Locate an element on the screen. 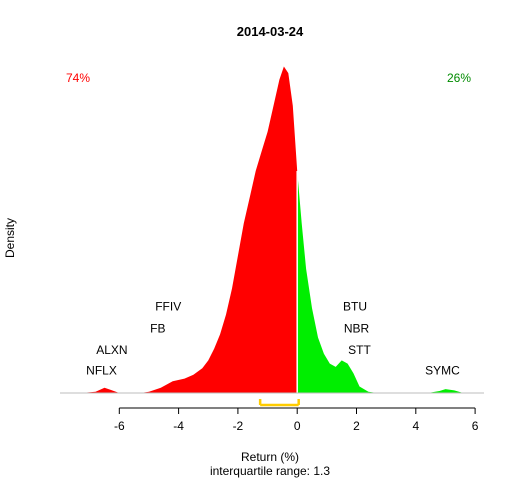  ticker-label-nbr: NBR is located at coordinates (357, 328).